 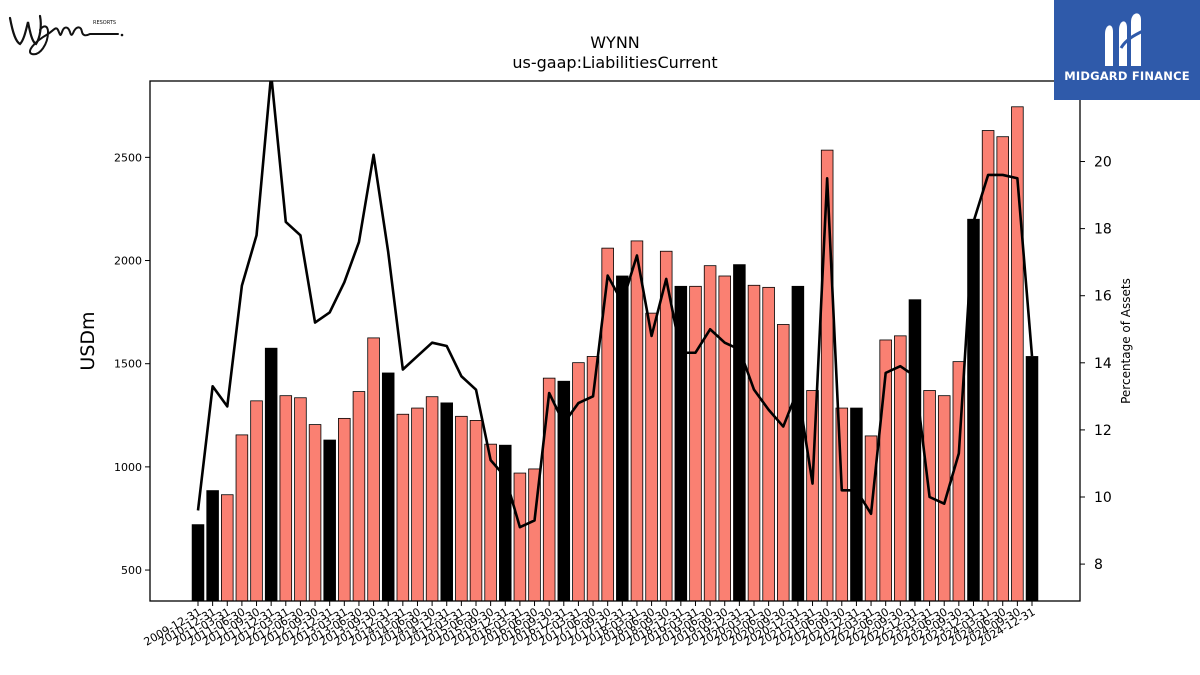 I want to click on y2-axis: 8 10 12 14 16 18 20, so click(x=1096, y=364).